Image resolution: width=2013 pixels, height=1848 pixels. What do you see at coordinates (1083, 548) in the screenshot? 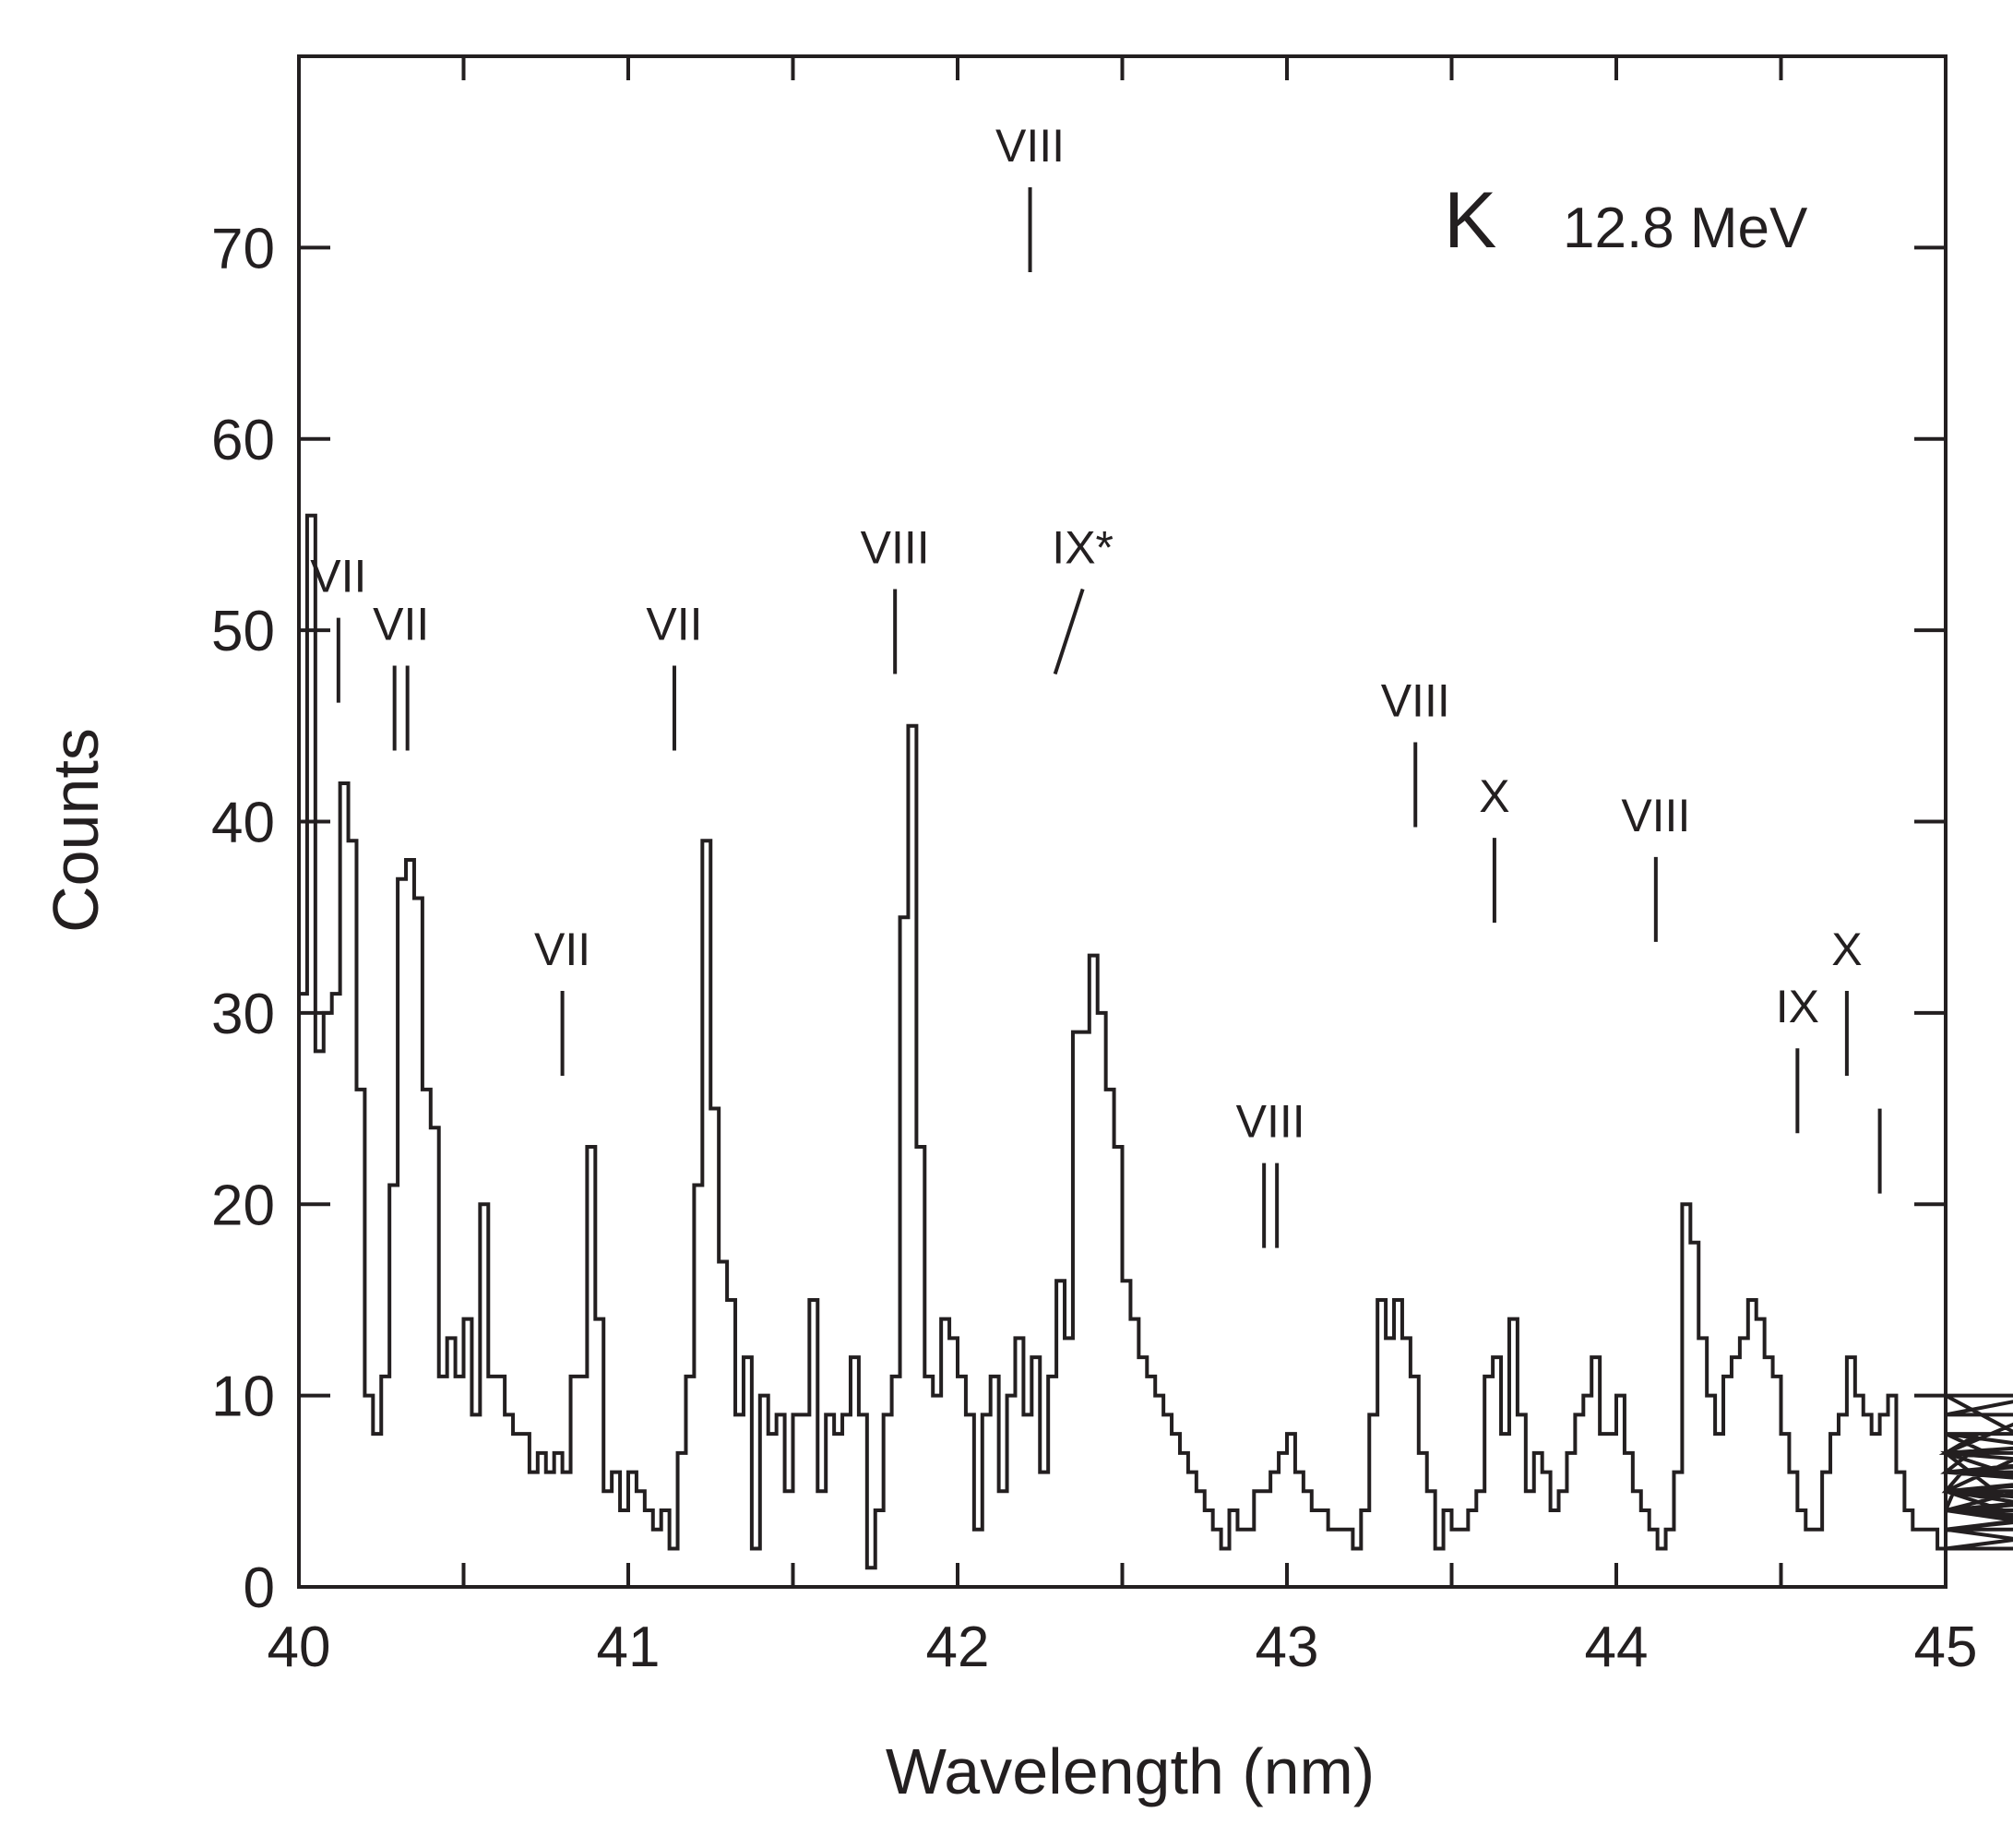
I see `peak-label: IX*` at bounding box center [1083, 548].